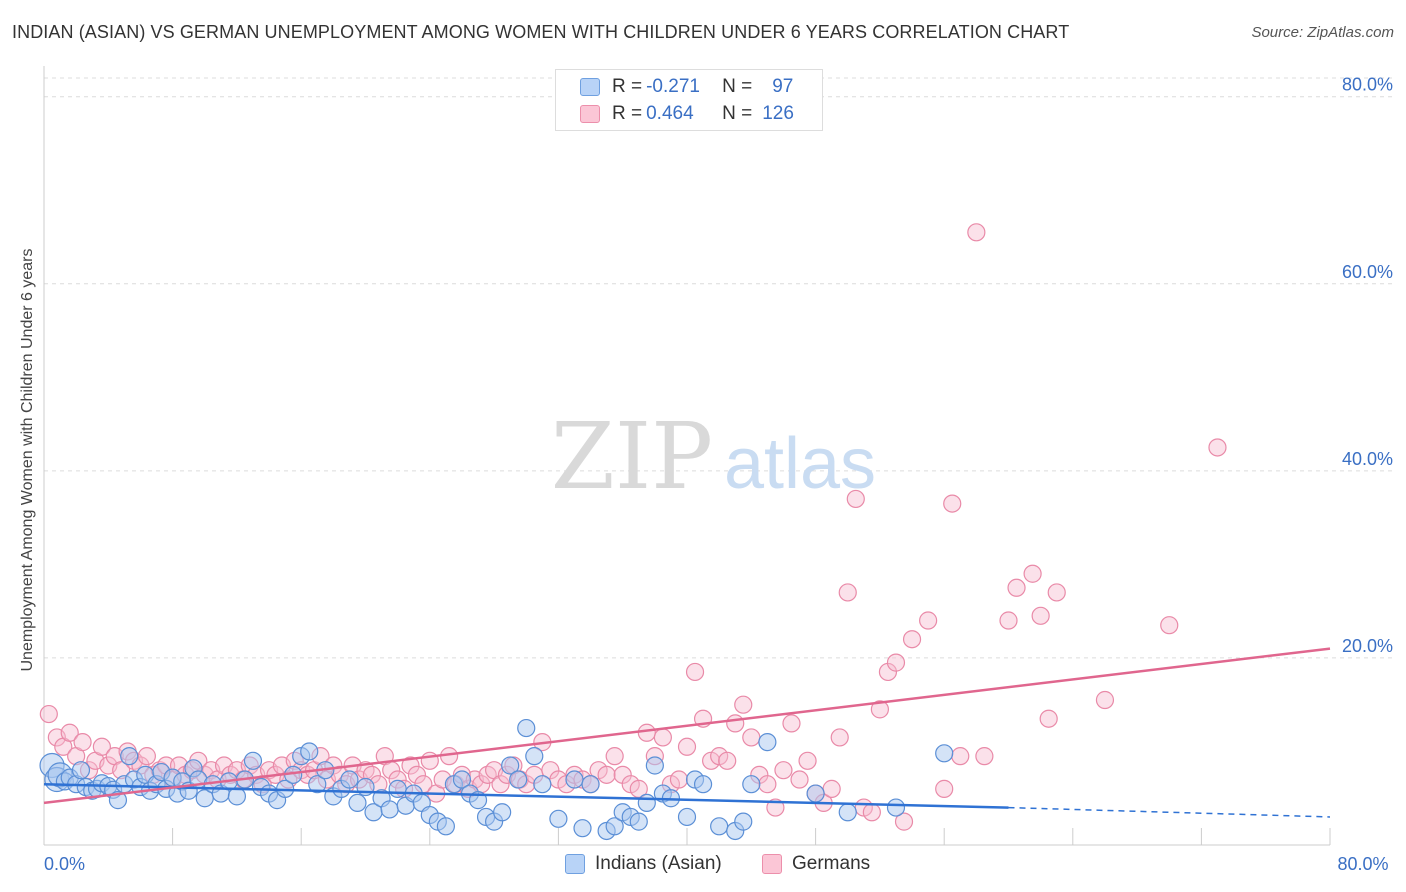  Describe the element at coordinates (658, 863) in the screenshot. I see `bottom-legend-label-indians: Indians (Asian)` at that location.